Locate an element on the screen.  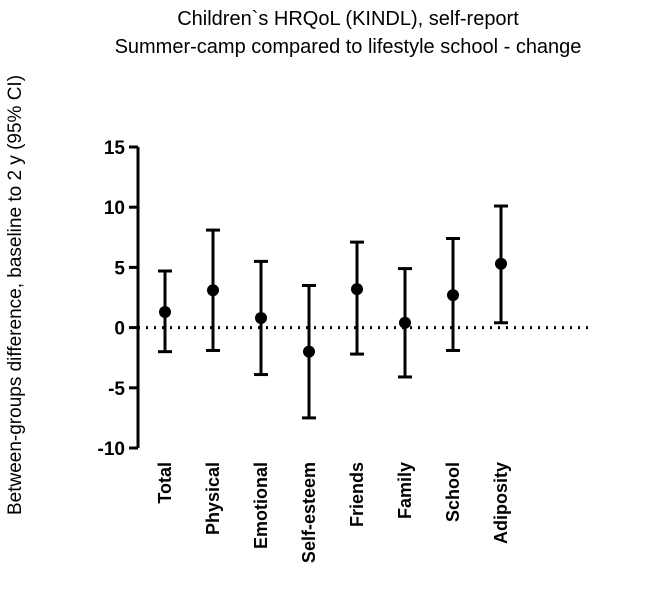
y-tick-label: -5 is located at coordinates (116, 389).